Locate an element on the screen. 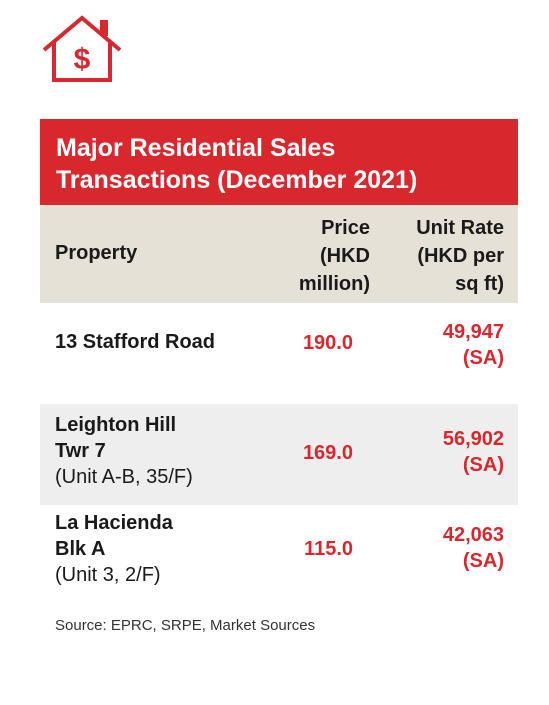 This screenshot has height=705, width=549. property-detail: (Unit 3, 2/F) is located at coordinates (108, 575).